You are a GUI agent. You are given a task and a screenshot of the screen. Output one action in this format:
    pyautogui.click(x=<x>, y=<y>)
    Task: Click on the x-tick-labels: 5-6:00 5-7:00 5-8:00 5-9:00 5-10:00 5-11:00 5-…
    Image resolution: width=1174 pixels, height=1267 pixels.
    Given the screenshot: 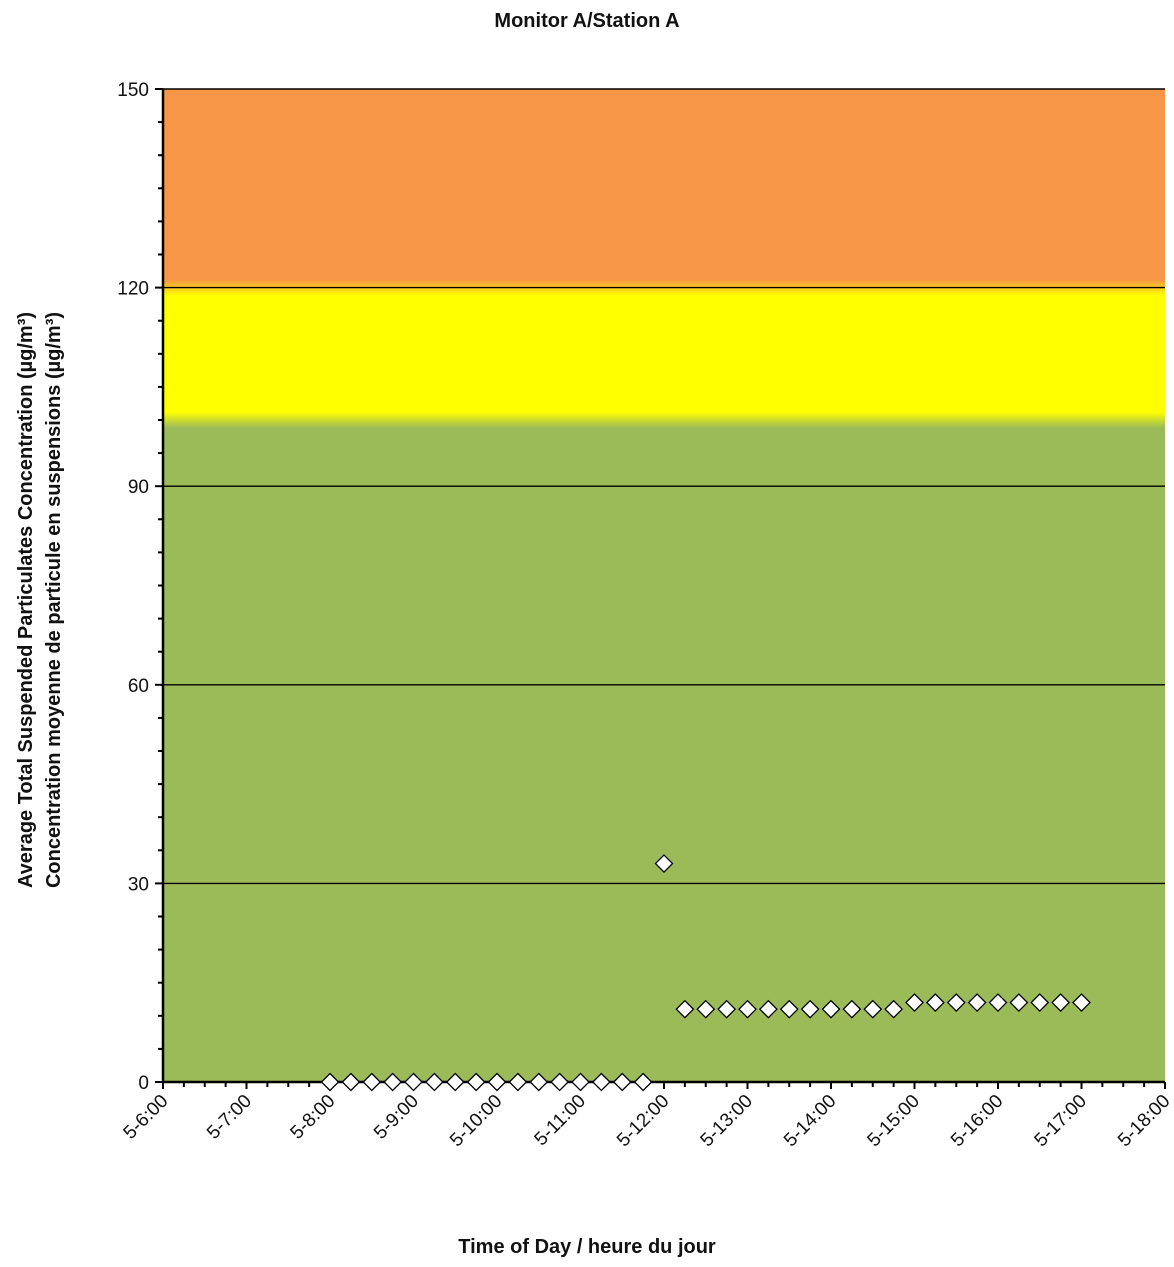 What is the action you would take?
    pyautogui.click(x=647, y=1121)
    